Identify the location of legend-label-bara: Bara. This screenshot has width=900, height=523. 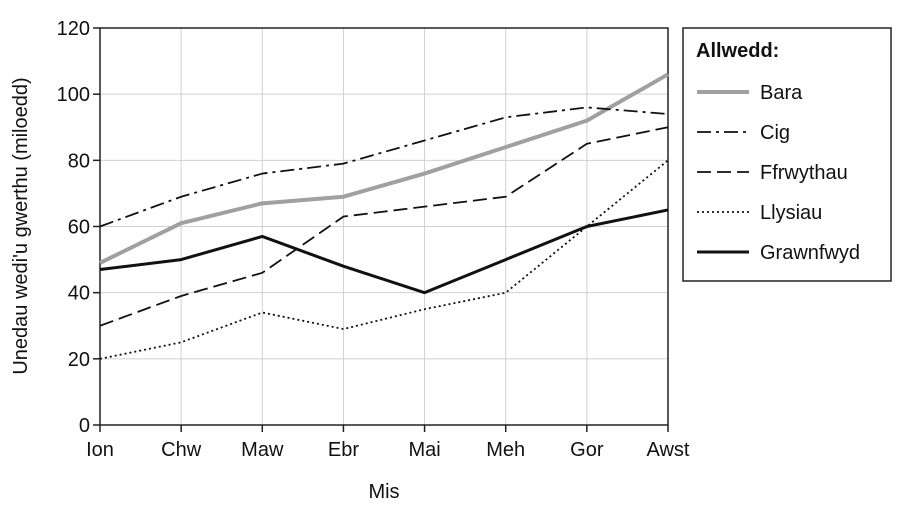
(781, 93).